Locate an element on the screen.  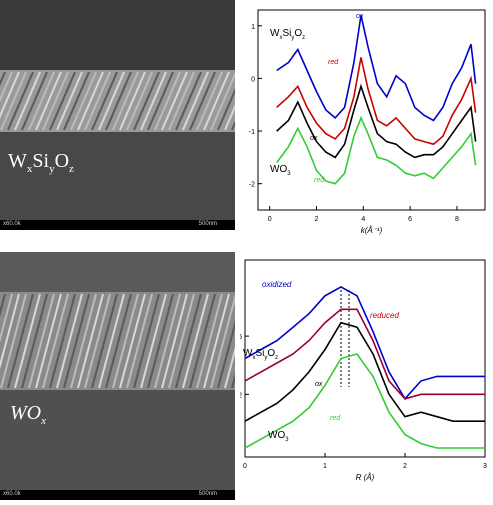
annotation-label: oxidized is located at coordinates (277, 284).